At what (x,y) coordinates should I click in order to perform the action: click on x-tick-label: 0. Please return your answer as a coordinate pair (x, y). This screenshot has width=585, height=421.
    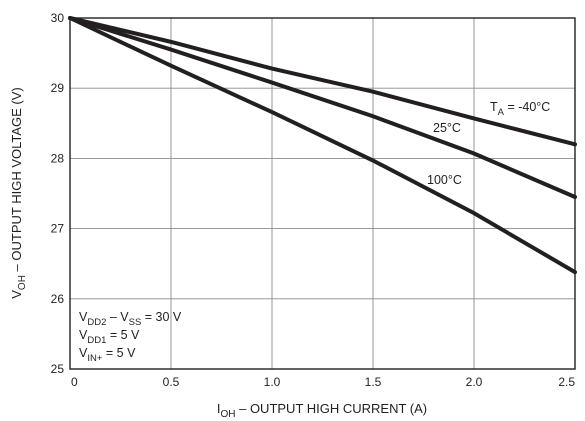
    Looking at the image, I should click on (74, 382).